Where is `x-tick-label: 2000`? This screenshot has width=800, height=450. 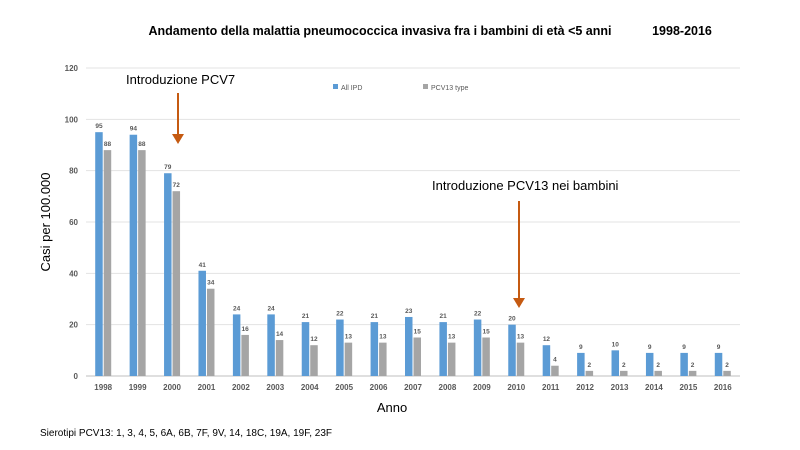
x-tick-label: 2000 is located at coordinates (172, 387).